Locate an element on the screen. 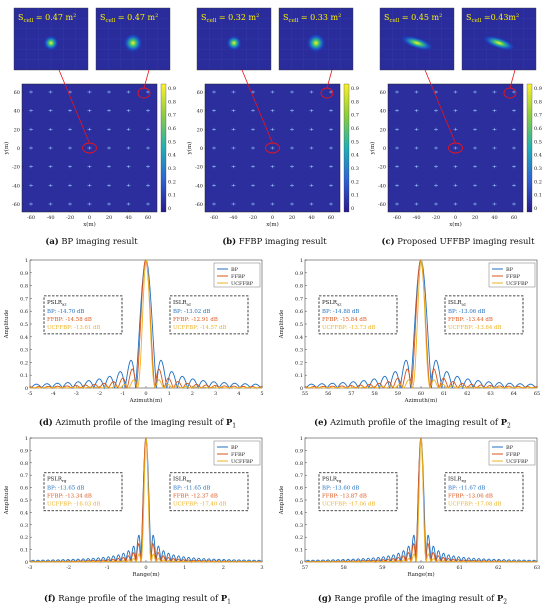 The width and height of the screenshot is (550, 608). x-tick-label: 63 is located at coordinates (537, 568).